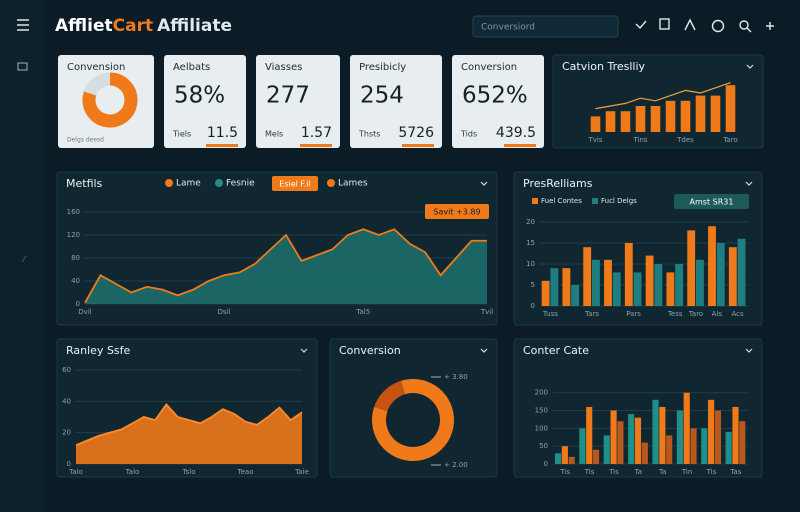 The width and height of the screenshot is (800, 512). I want to click on legend-label: Fuel Contes, so click(561, 201).